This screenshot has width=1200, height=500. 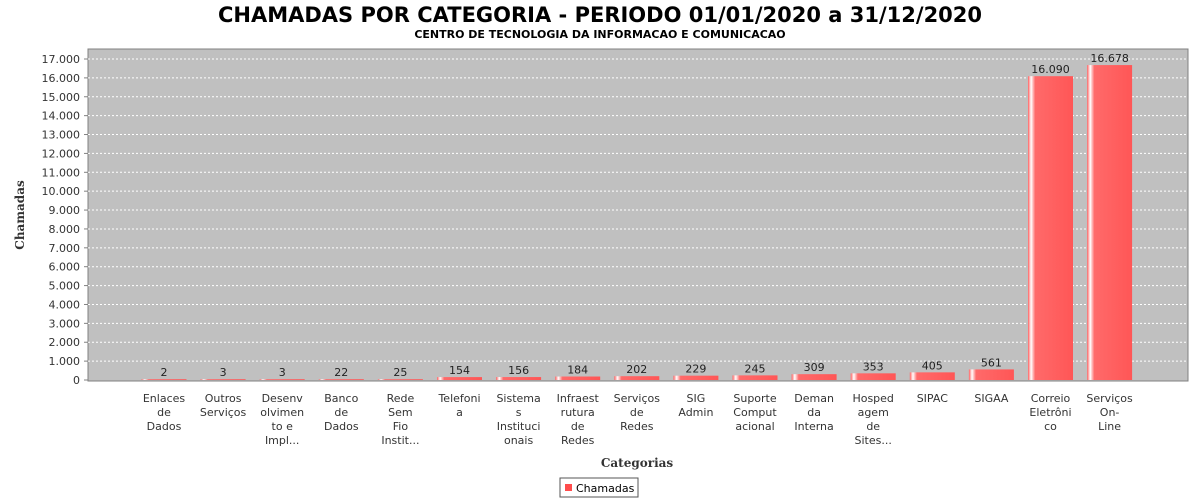 I want to click on data-label: 156, so click(x=518, y=370).